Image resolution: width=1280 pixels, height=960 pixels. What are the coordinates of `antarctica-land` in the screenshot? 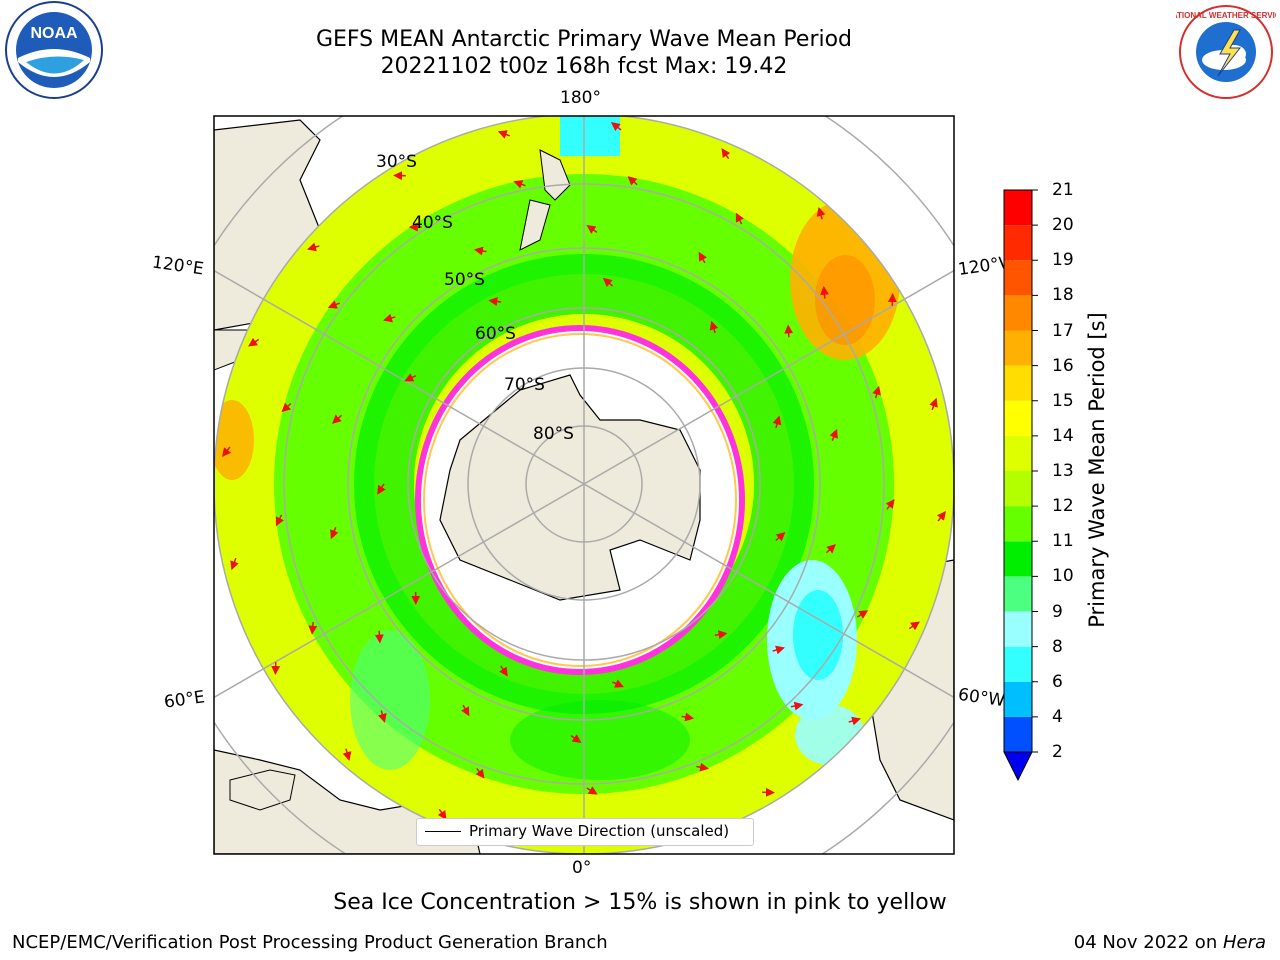 It's located at (570, 487).